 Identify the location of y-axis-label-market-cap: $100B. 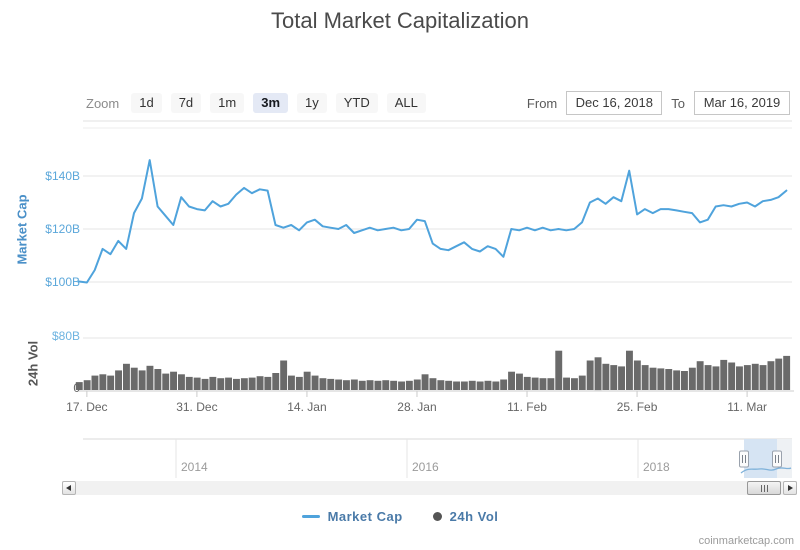
(62, 282).